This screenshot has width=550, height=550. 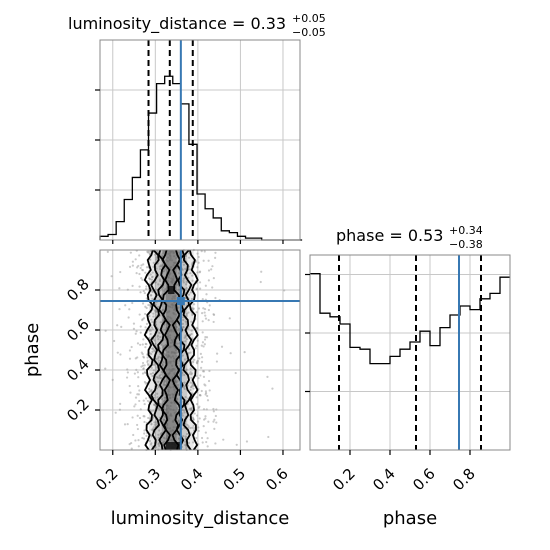 I want to click on y-tick-label-phase: 0.2, so click(x=78, y=410).